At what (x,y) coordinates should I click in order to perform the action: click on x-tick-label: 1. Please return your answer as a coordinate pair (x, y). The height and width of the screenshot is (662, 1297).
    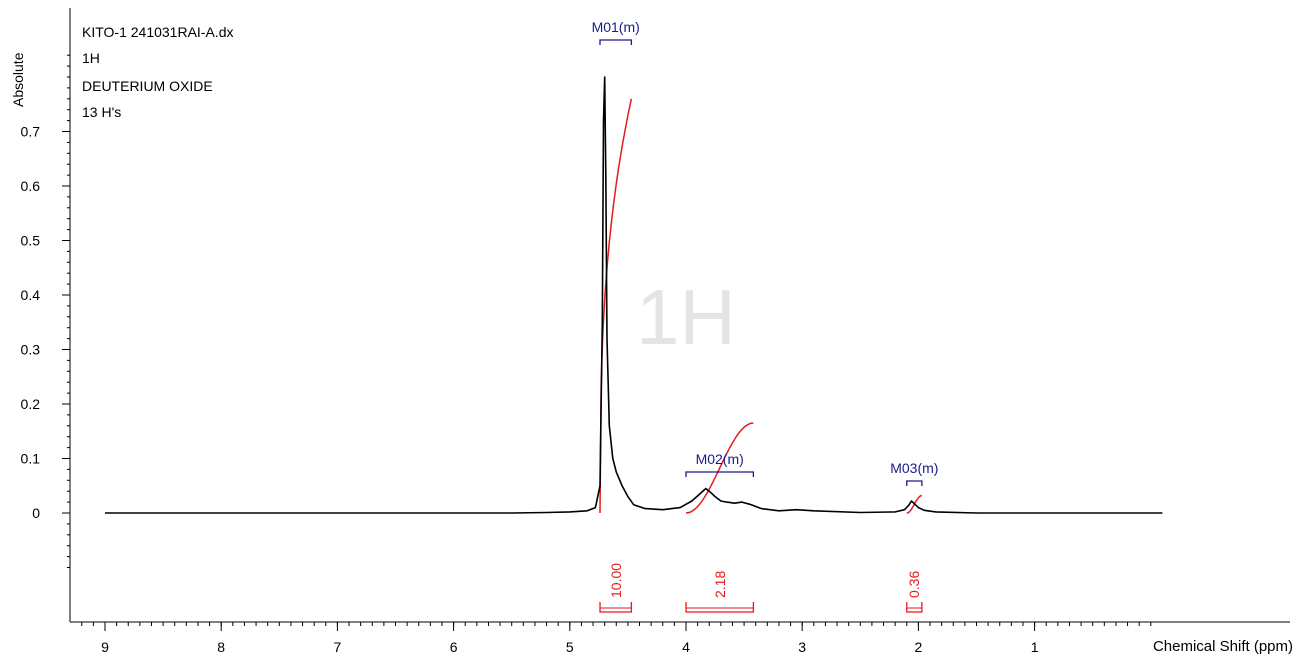
    Looking at the image, I should click on (1035, 647).